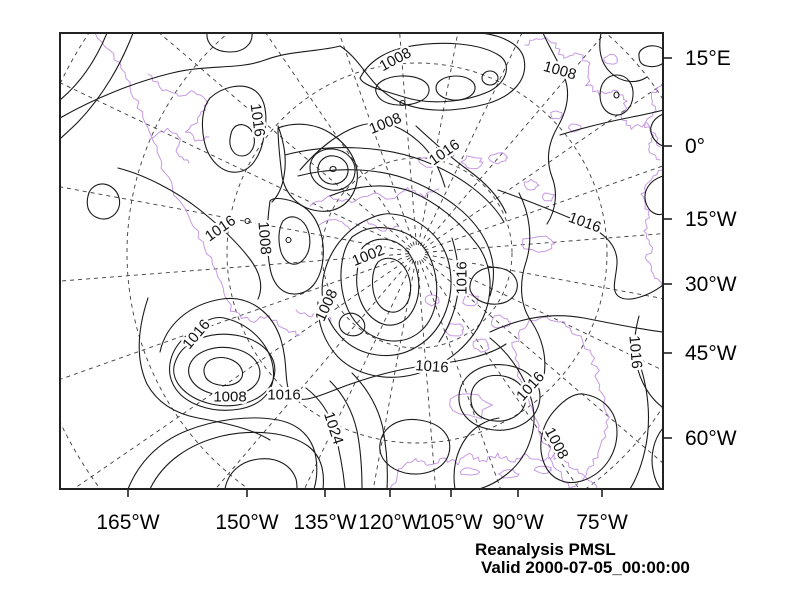 The image size is (792, 612). Describe the element at coordinates (602, 522) in the screenshot. I see `bottom-axis-label: 75°W` at that location.